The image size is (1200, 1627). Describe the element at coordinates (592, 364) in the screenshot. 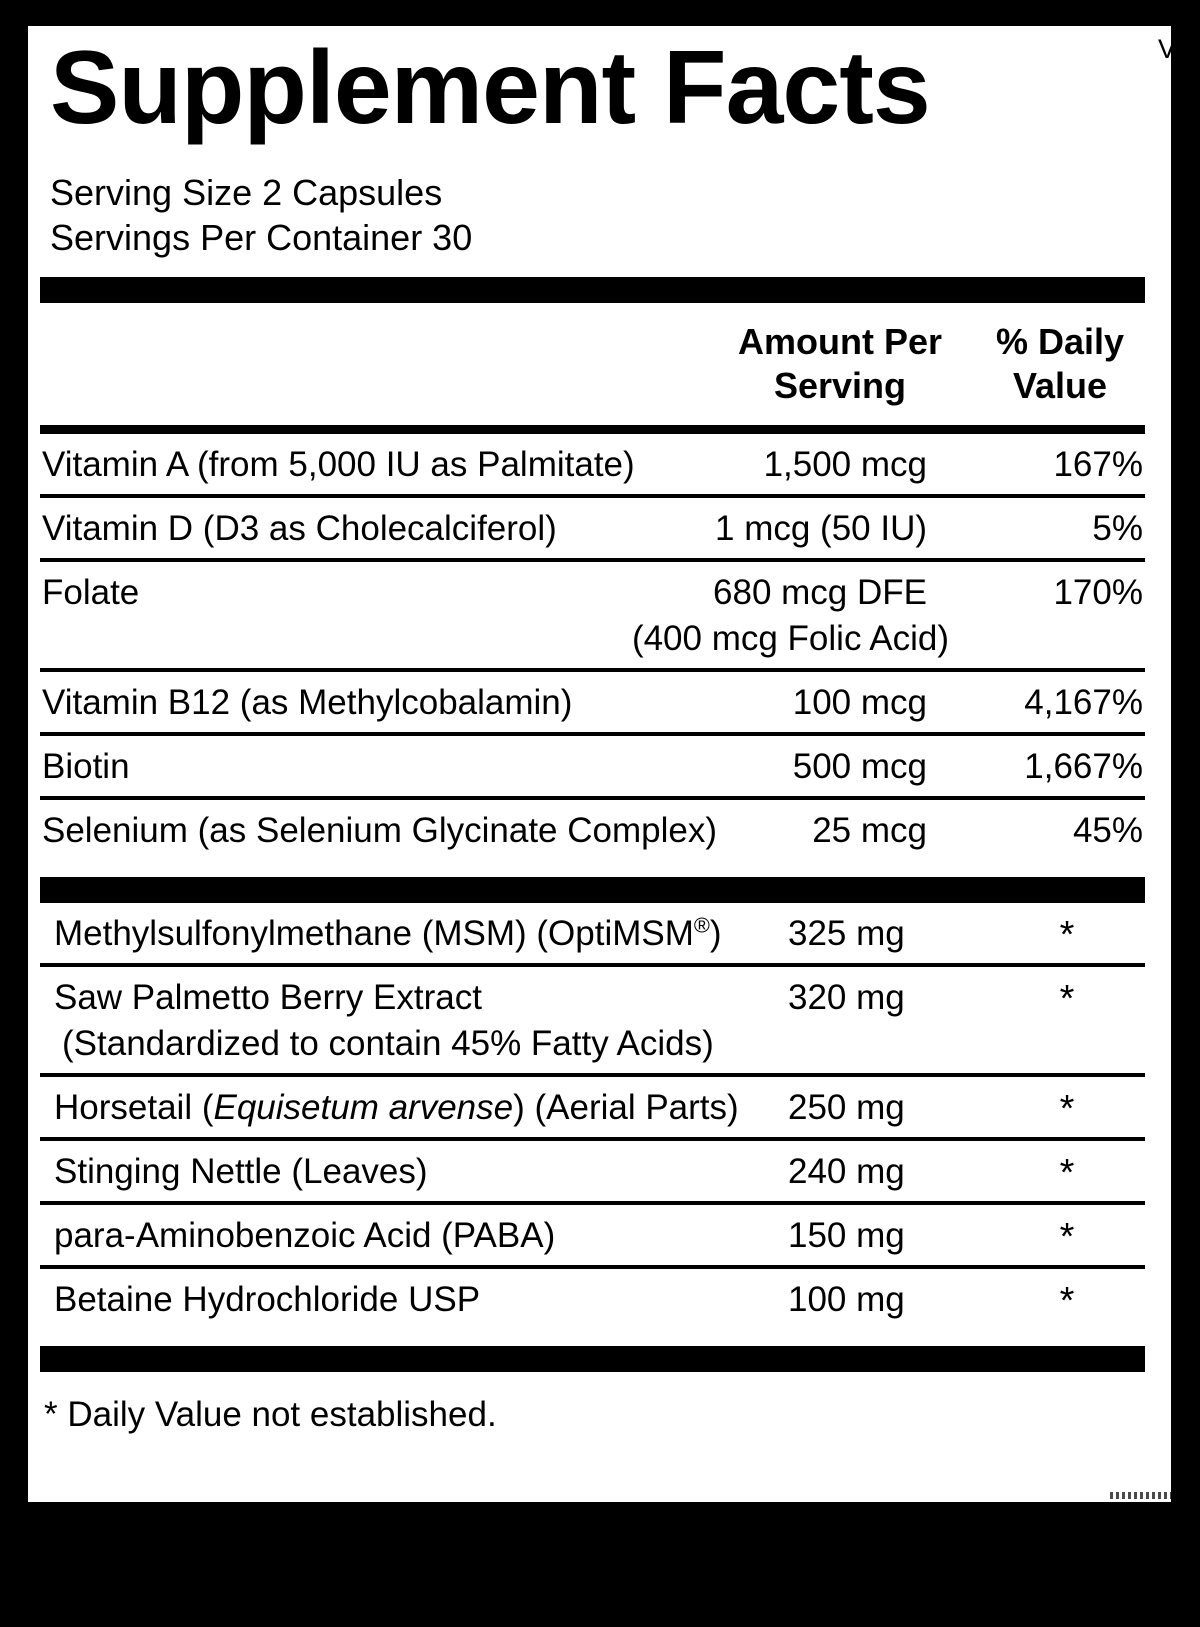

I see `column-header-row: Amount Per Serving % Daily Value` at that location.